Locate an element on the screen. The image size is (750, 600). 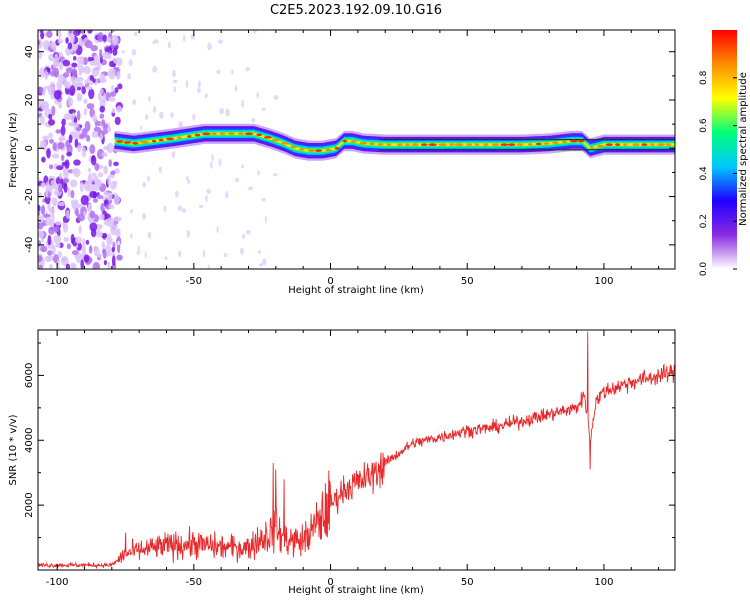
colorbar-tick-label: 0.6 is located at coordinates (704, 125).